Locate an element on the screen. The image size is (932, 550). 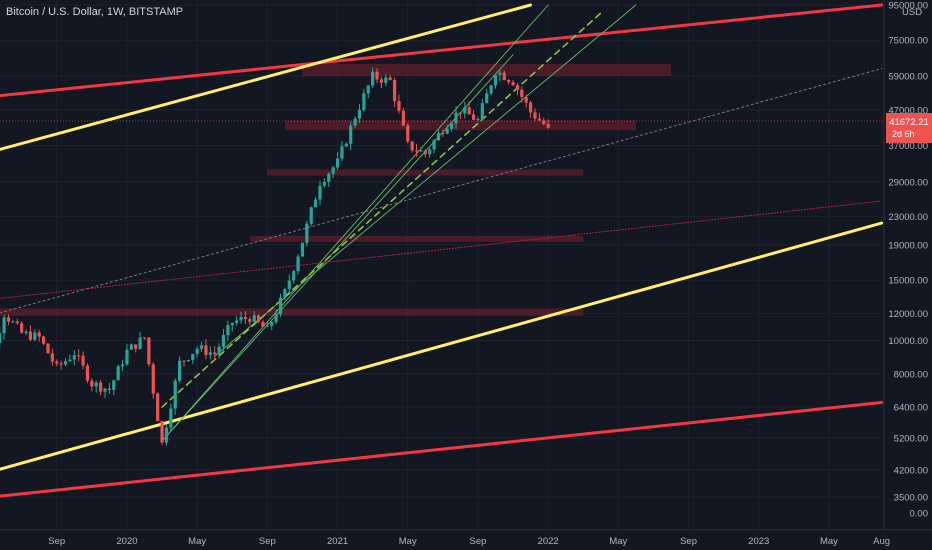
price-tick-label: 6400.00 is located at coordinates (911, 408).